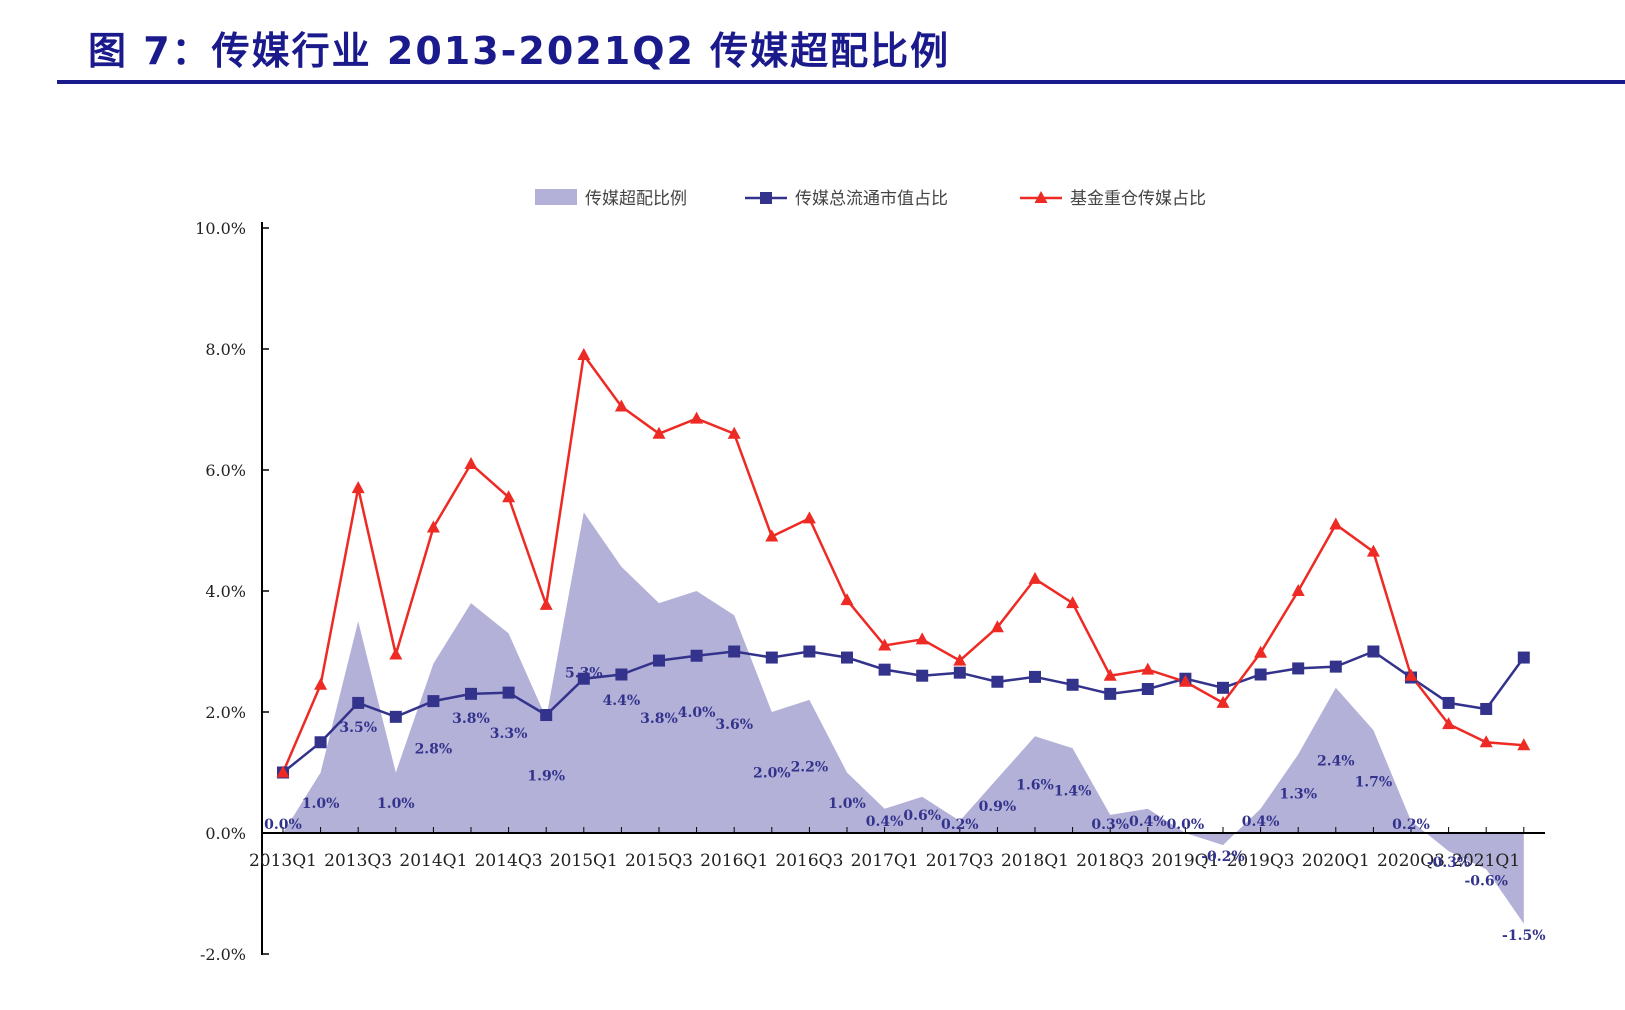 The width and height of the screenshot is (1625, 1010). I want to click on overweight-data-label: 3.3%, so click(509, 734).